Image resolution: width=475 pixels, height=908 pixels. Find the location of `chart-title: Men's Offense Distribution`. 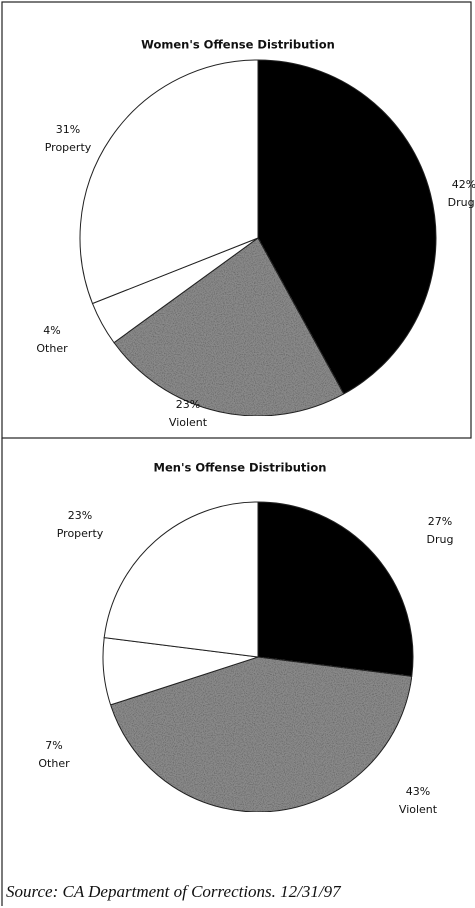

chart-title: Men's Offense Distribution is located at coordinates (240, 468).